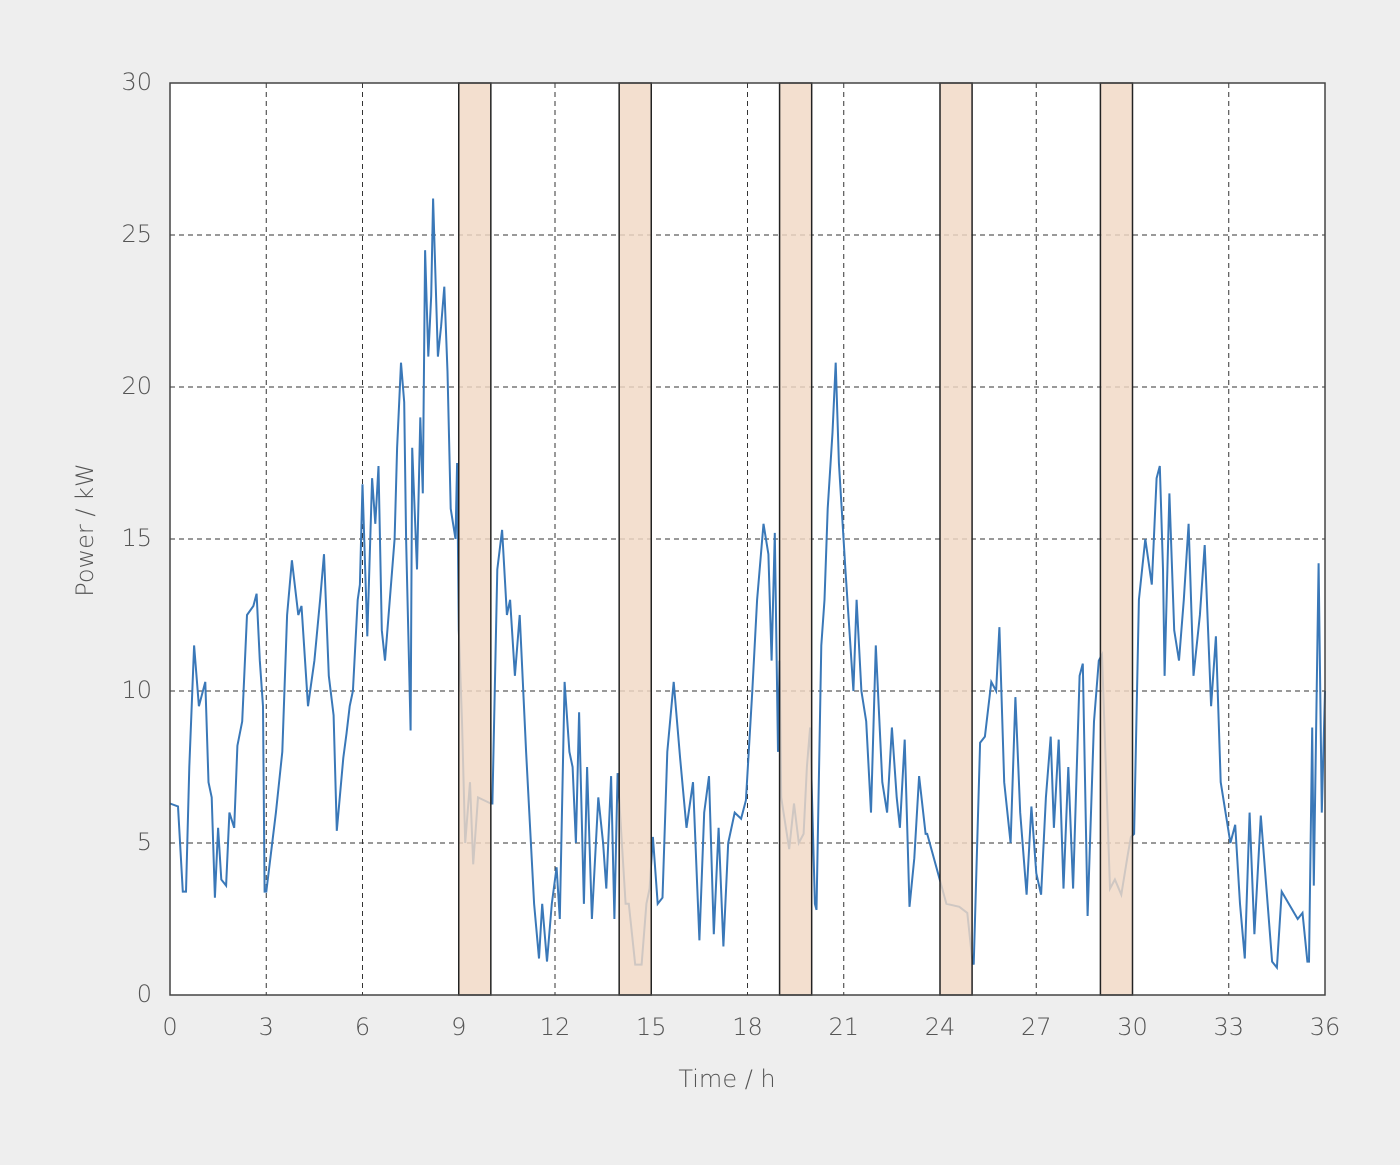 The image size is (1400, 1165). I want to click on y-axis-label: Power / kW, so click(85, 530).